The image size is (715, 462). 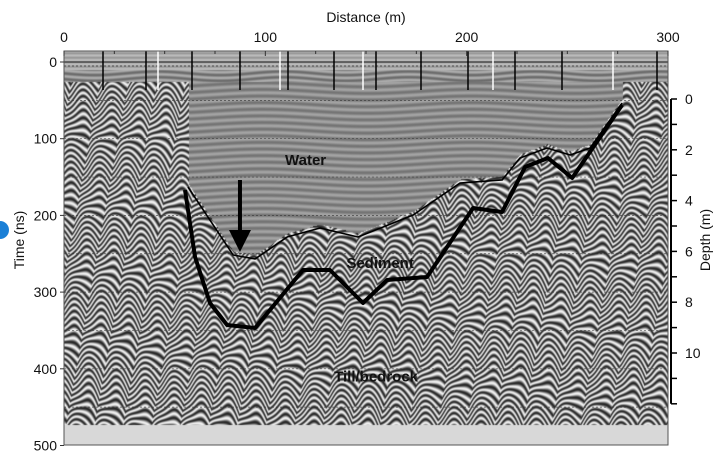 I want to click on y-right-tick-label: 10, so click(x=693, y=353).